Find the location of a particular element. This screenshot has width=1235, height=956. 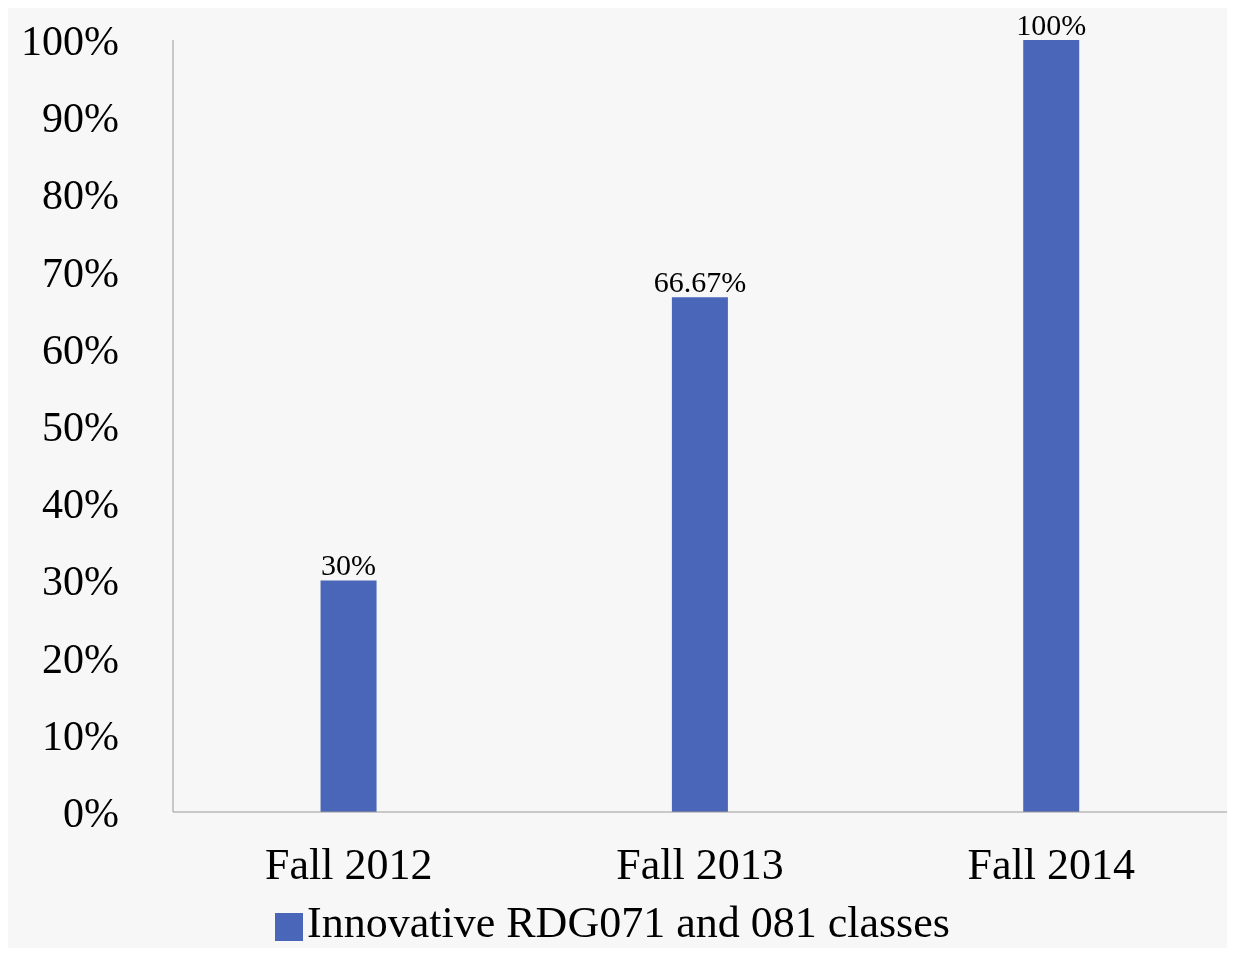

y-tick-label: 30% is located at coordinates (80, 581).